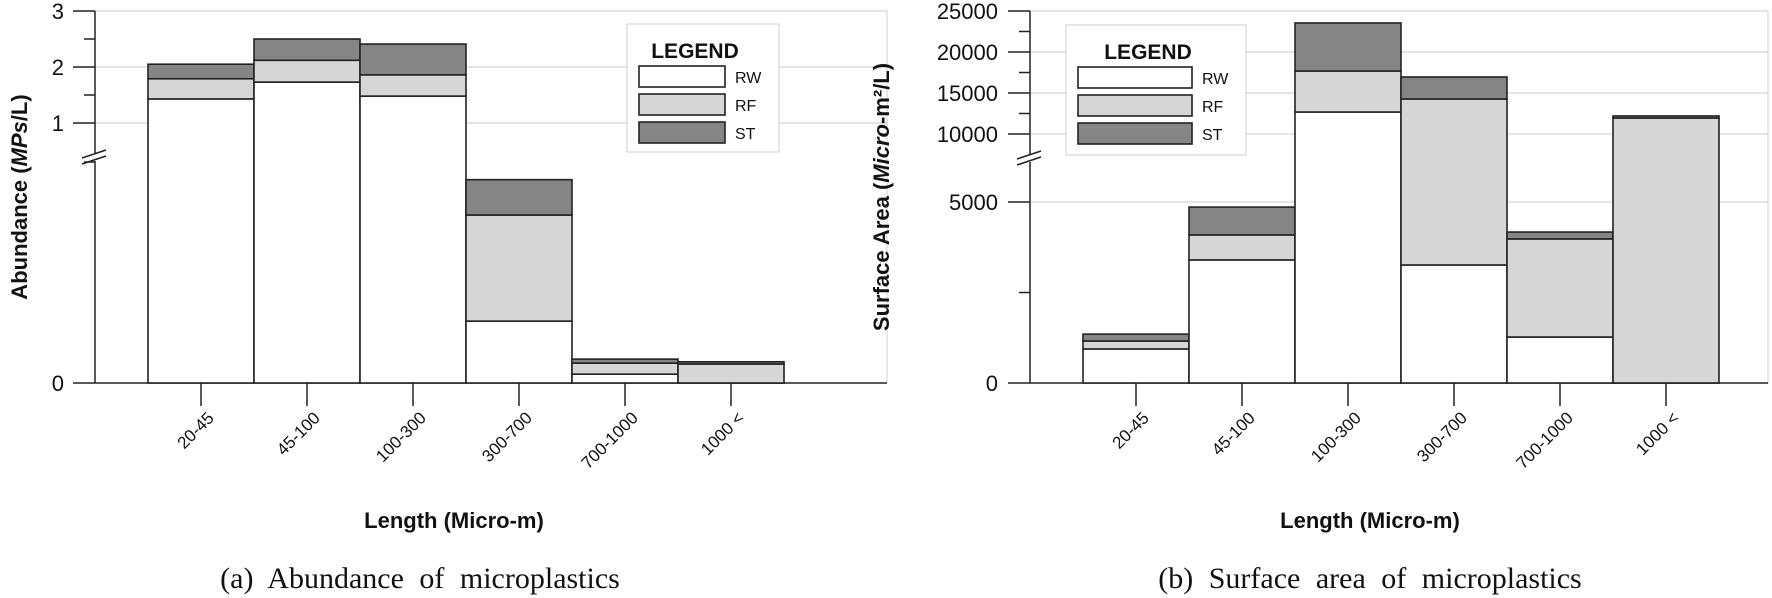  I want to click on figure-caption: (b) Surface area of microplastics, so click(1369, 578).